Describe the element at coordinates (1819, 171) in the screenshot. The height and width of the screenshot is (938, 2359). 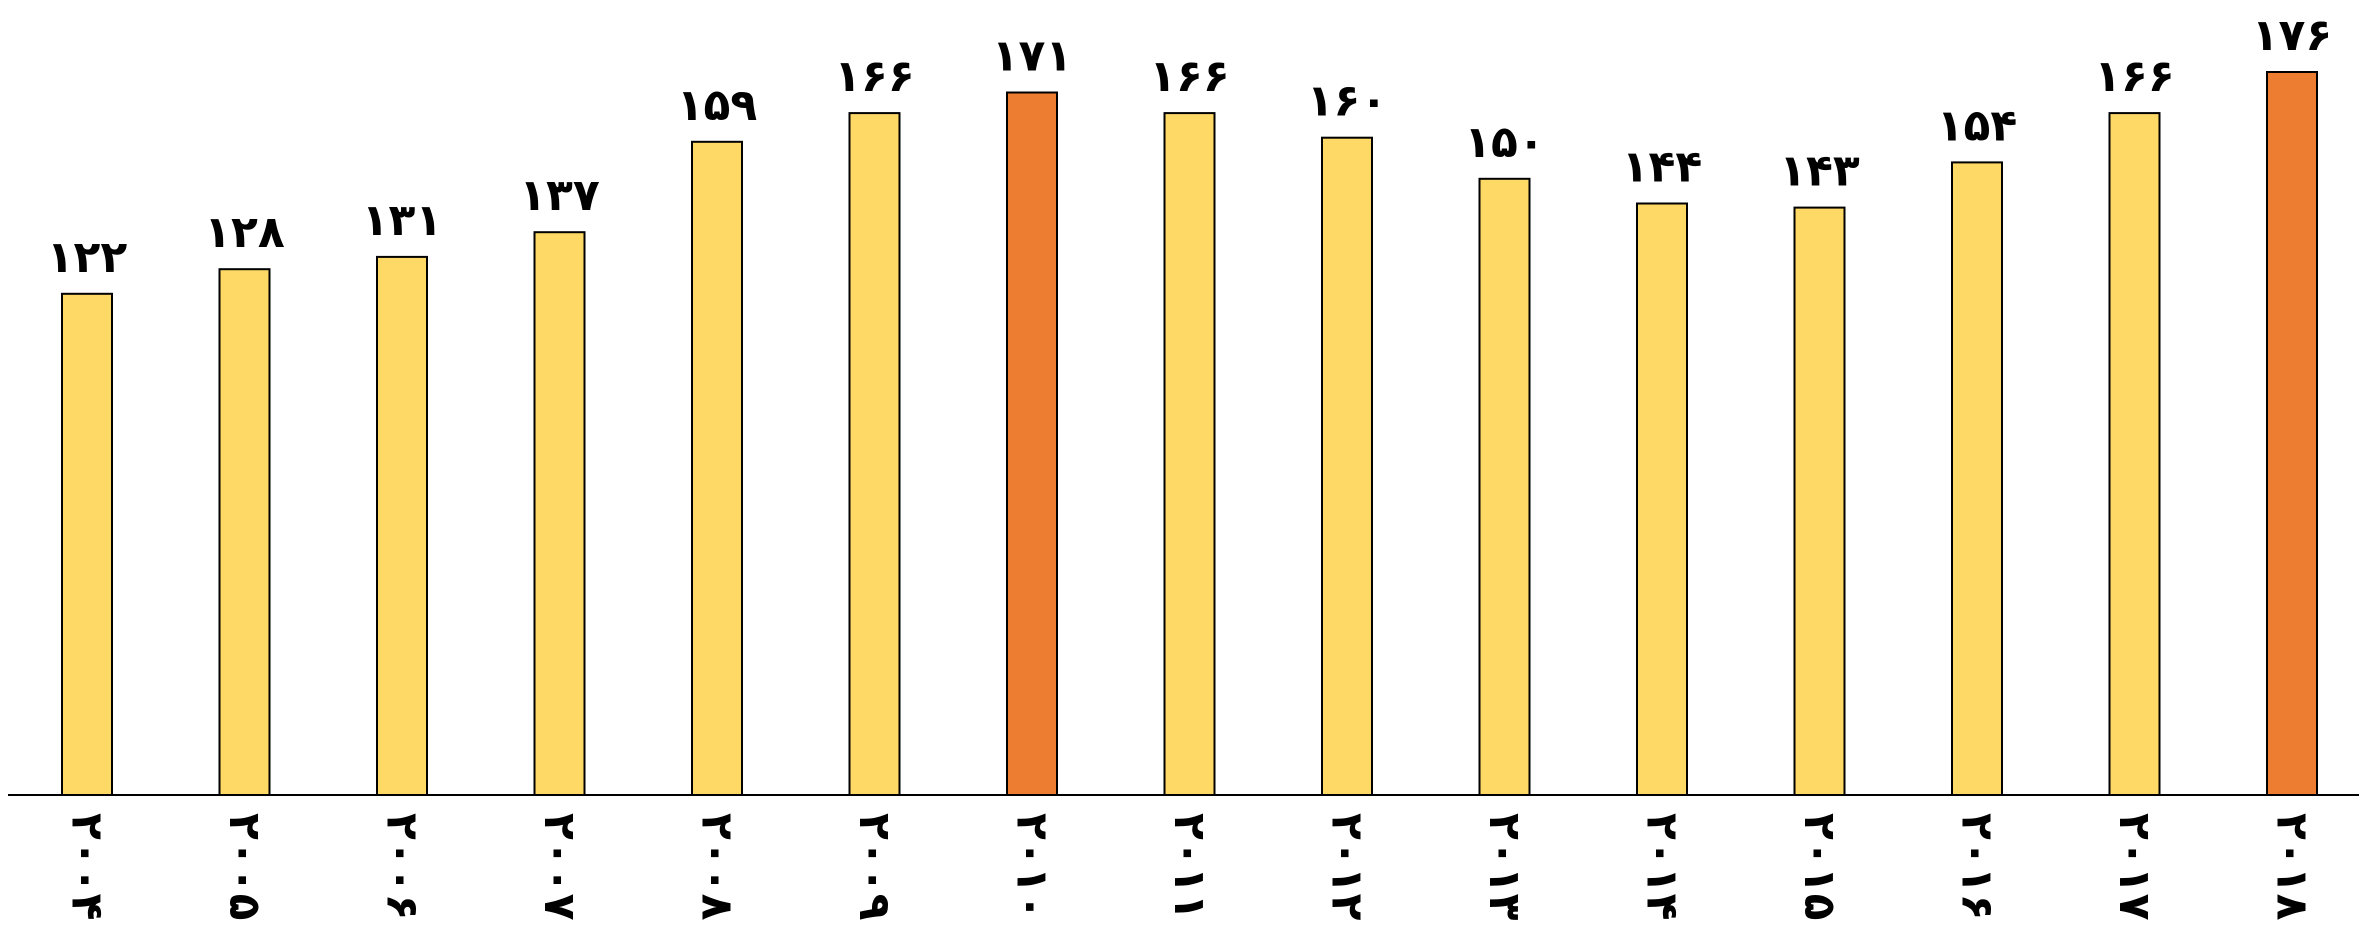
I see `data-label-11: ۱۴۳` at that location.